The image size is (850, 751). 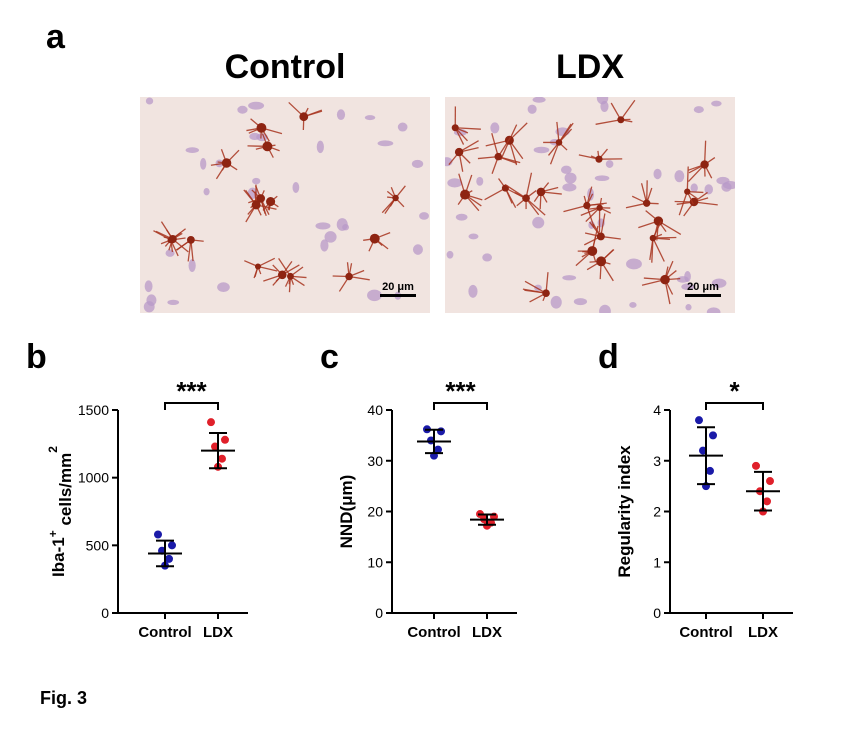 I want to click on y-tick-label: 1000, so click(x=93, y=478).